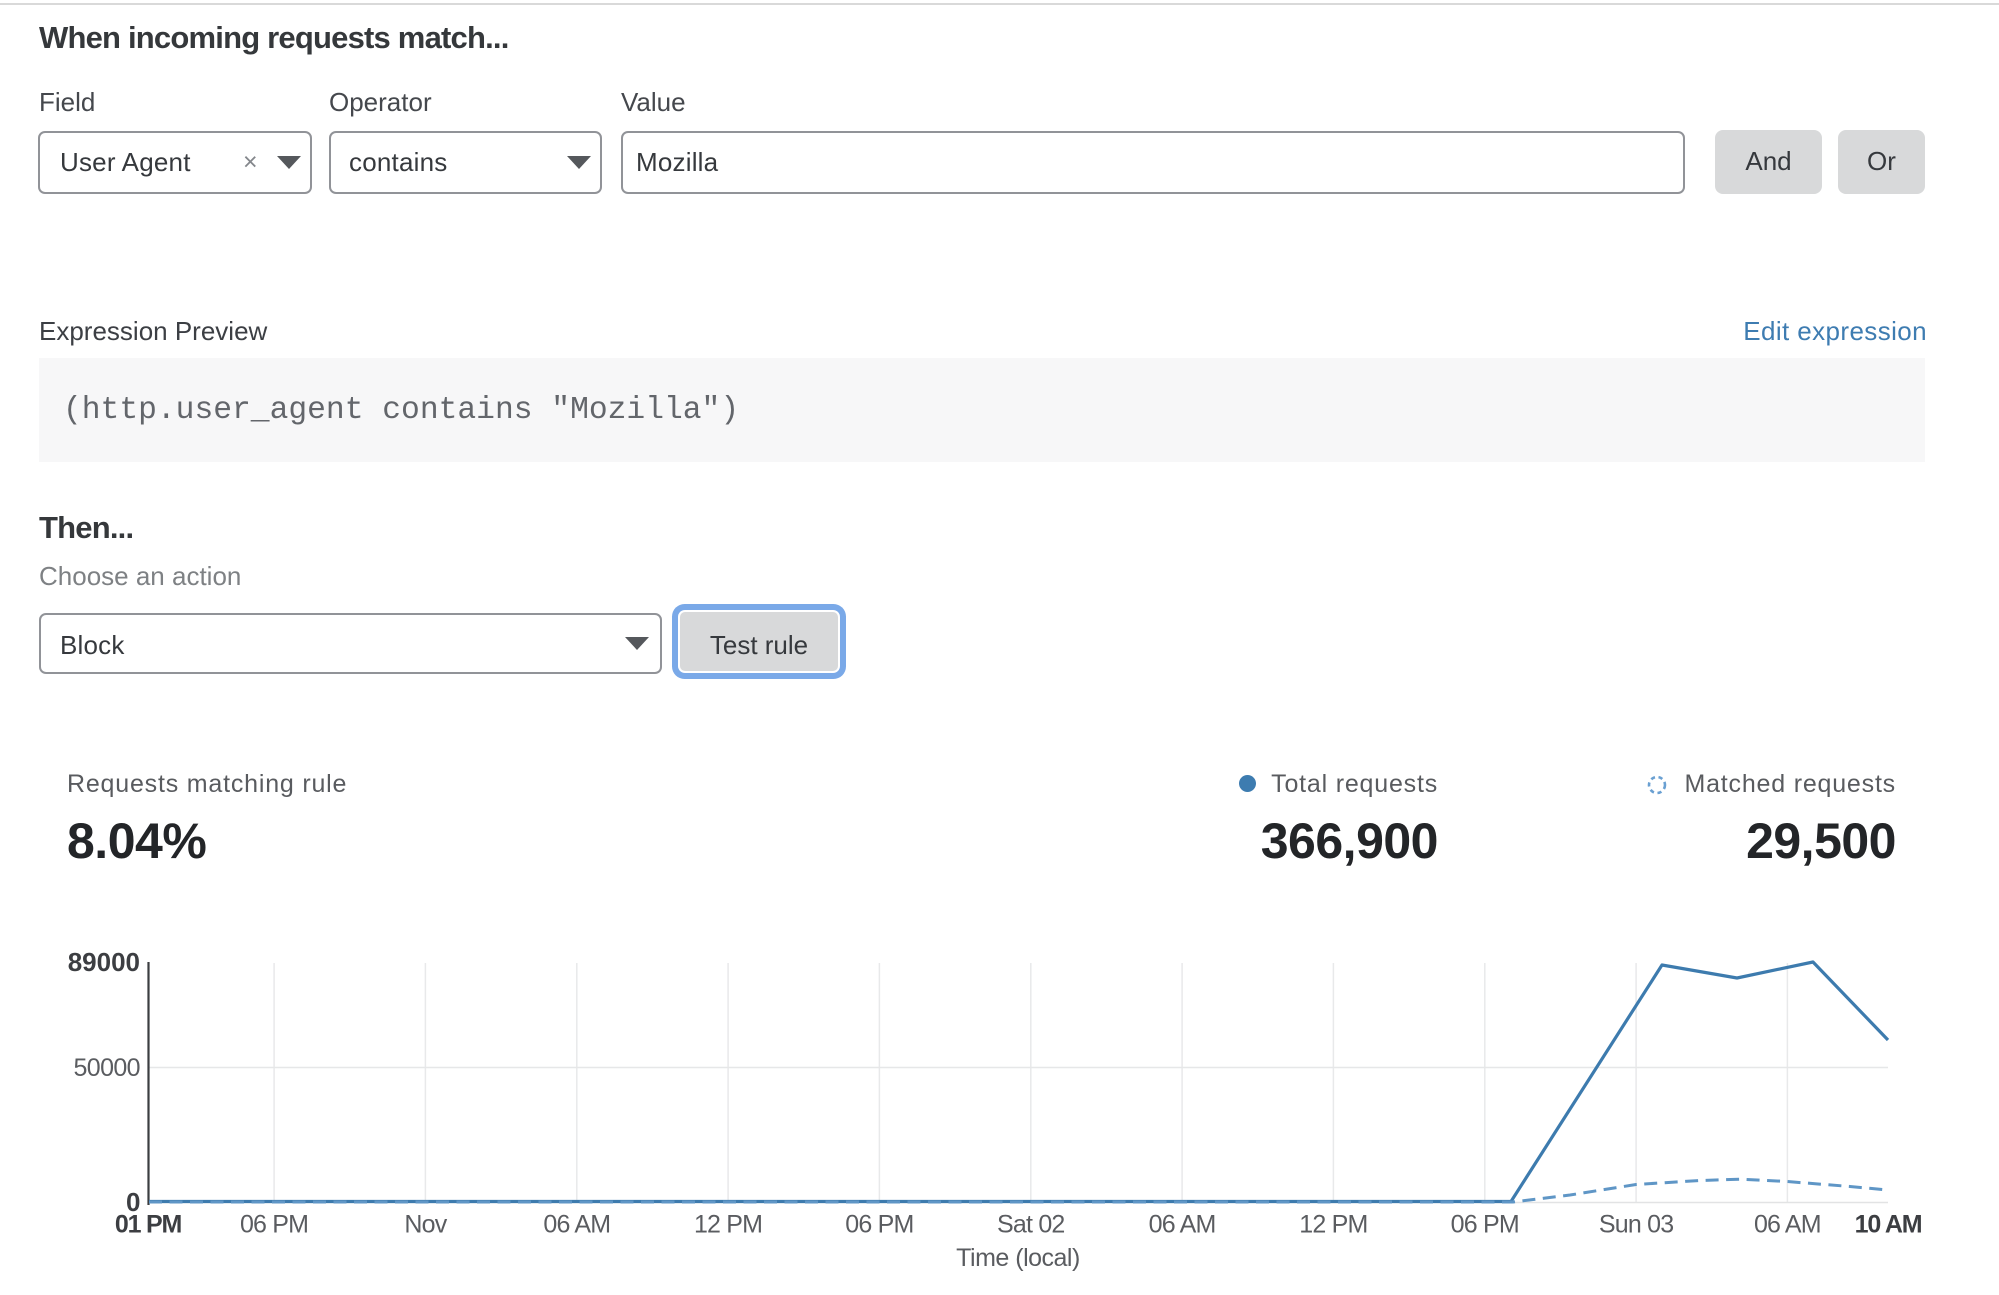  I want to click on svg-text: Time (local), so click(1018, 1258).